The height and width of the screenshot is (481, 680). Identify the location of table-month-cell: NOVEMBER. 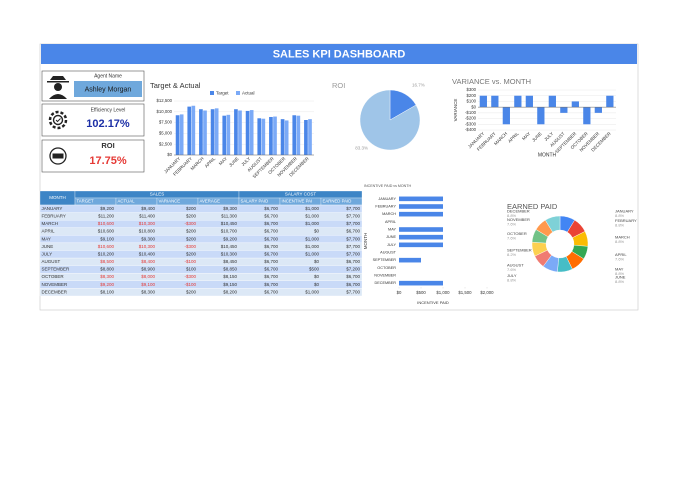
(55, 284).